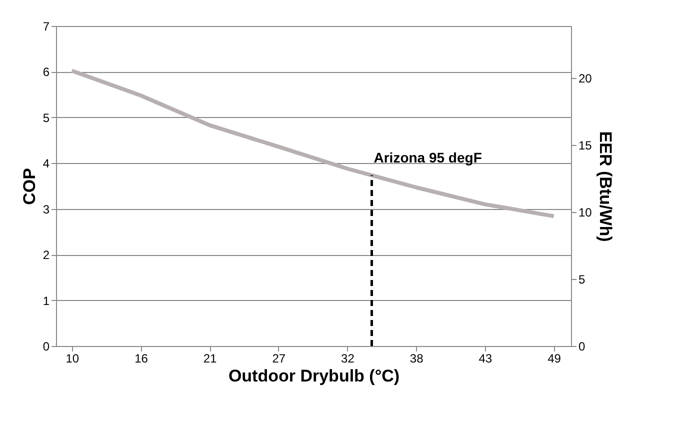 This screenshot has width=684, height=431. Describe the element at coordinates (46, 117) in the screenshot. I see `y-tick-label: 5` at that location.